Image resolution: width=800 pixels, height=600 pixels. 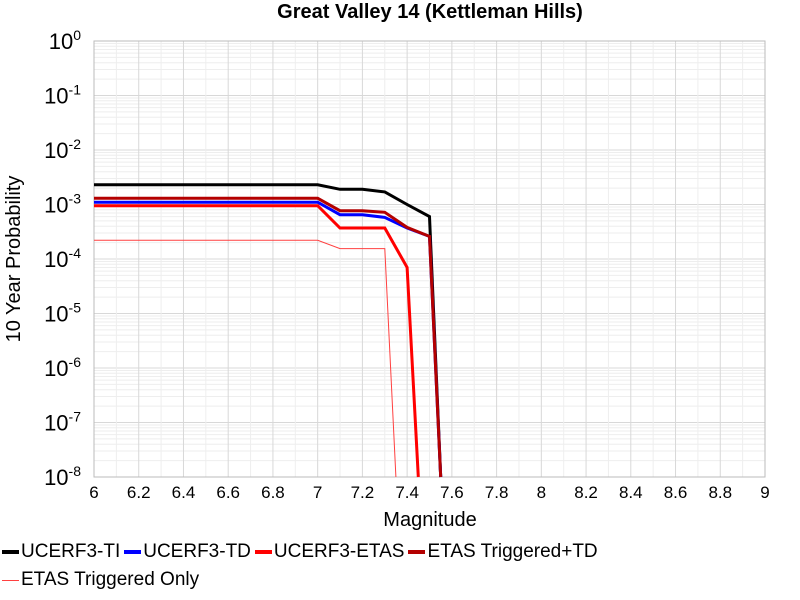 I want to click on x-tick-label: 7, so click(x=317, y=492).